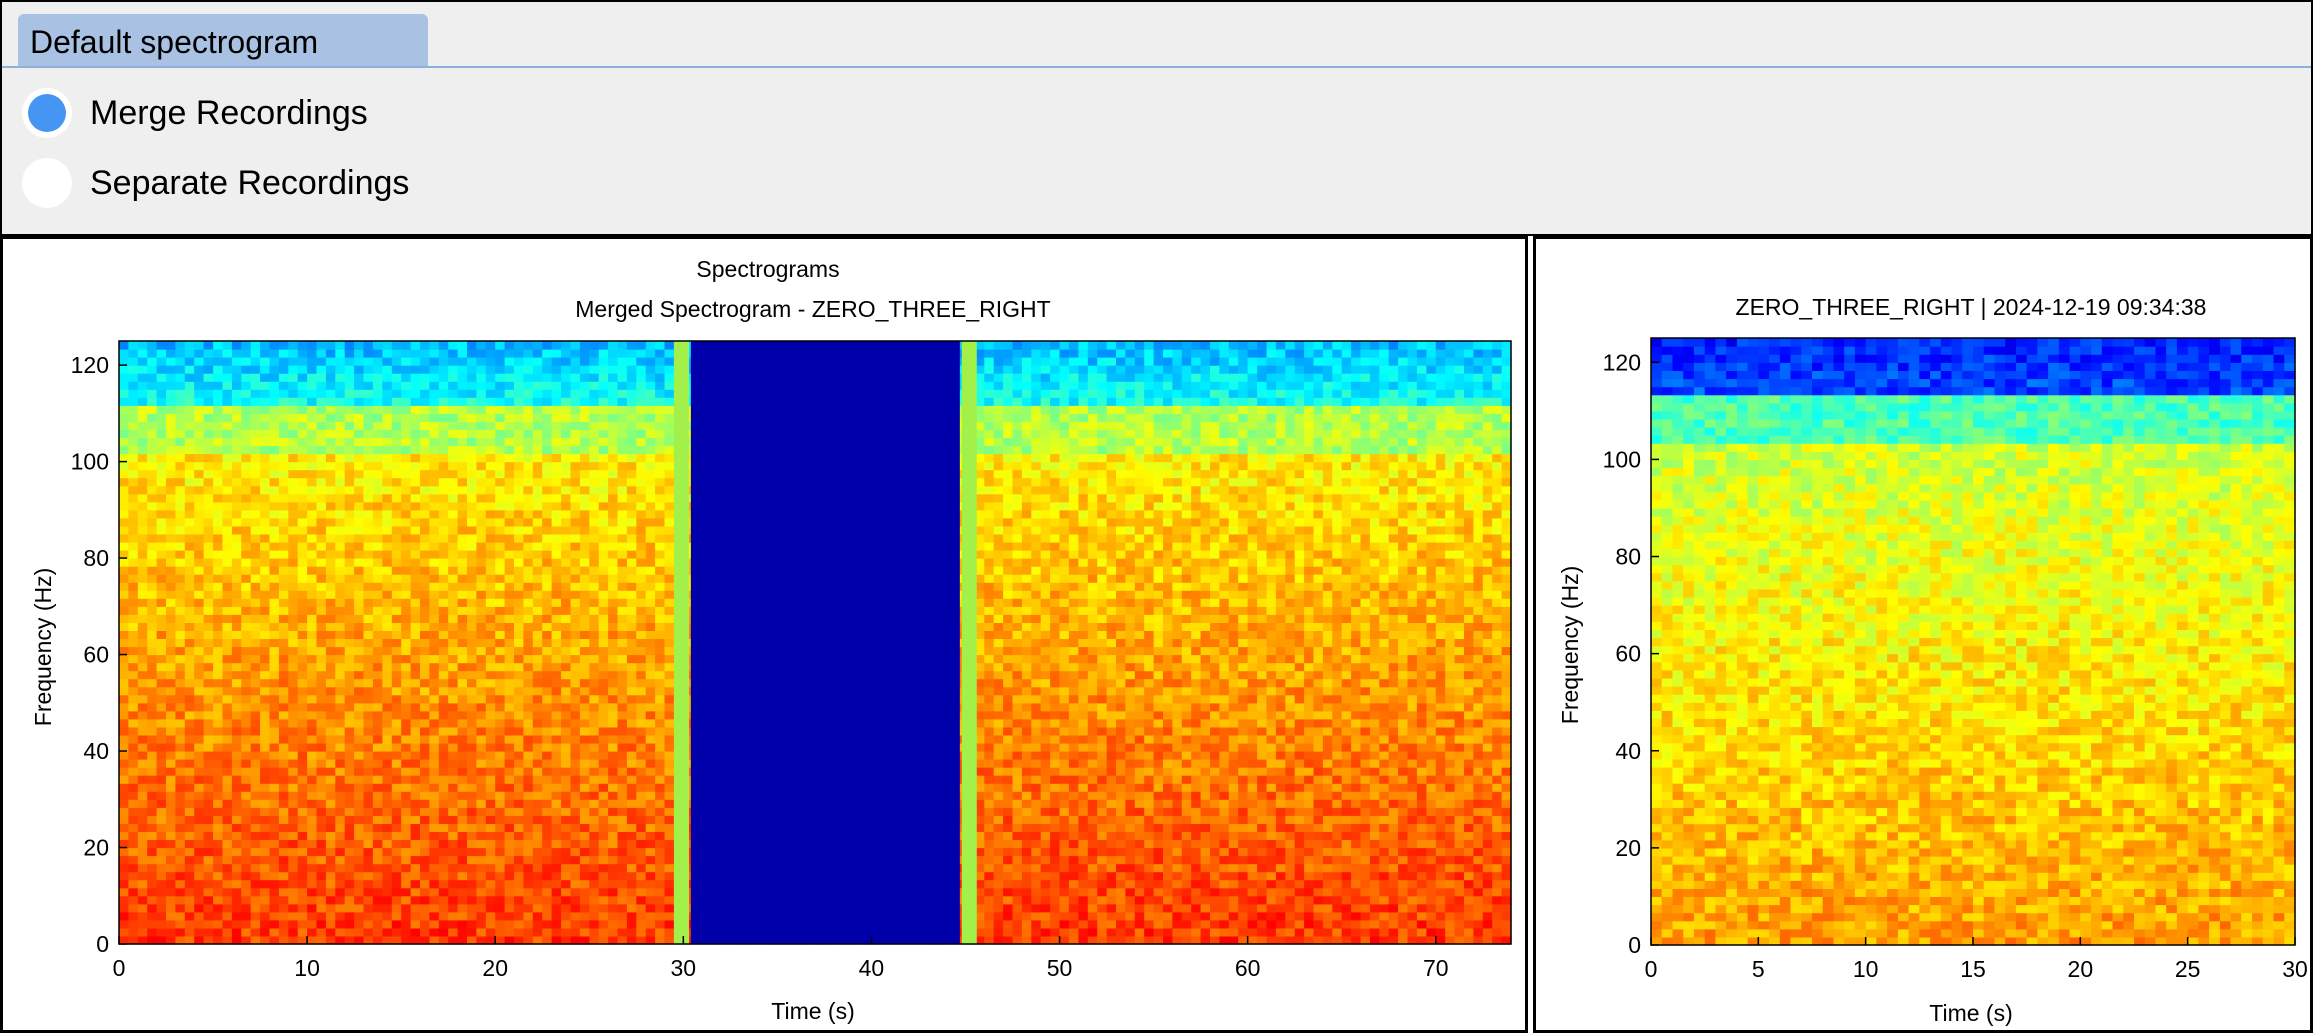 The image size is (2313, 1033). What do you see at coordinates (1248, 968) in the screenshot?
I see `x-tick-label: 60` at bounding box center [1248, 968].